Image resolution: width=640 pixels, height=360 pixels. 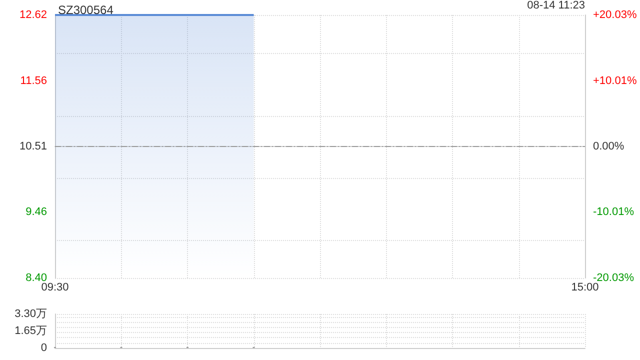 What do you see at coordinates (43, 348) in the screenshot?
I see `y-tick-label: 0` at bounding box center [43, 348].